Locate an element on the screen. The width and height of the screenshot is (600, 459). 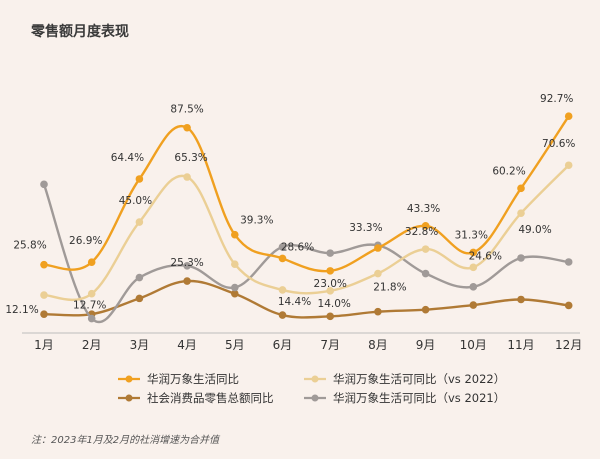
data-label: 64.4% is located at coordinates (127, 158).